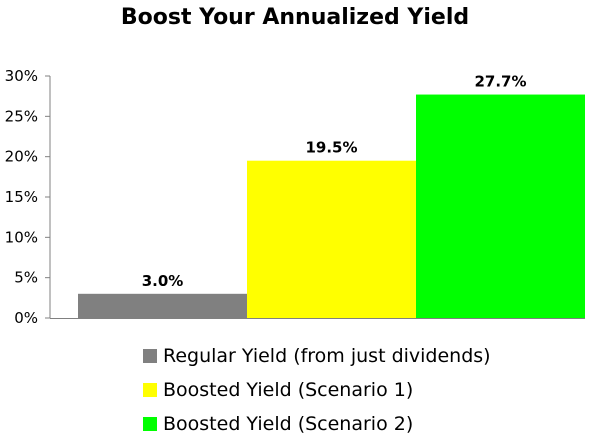 This screenshot has width=590, height=443. Describe the element at coordinates (21, 116) in the screenshot. I see `y-tick-label: 25%` at that location.